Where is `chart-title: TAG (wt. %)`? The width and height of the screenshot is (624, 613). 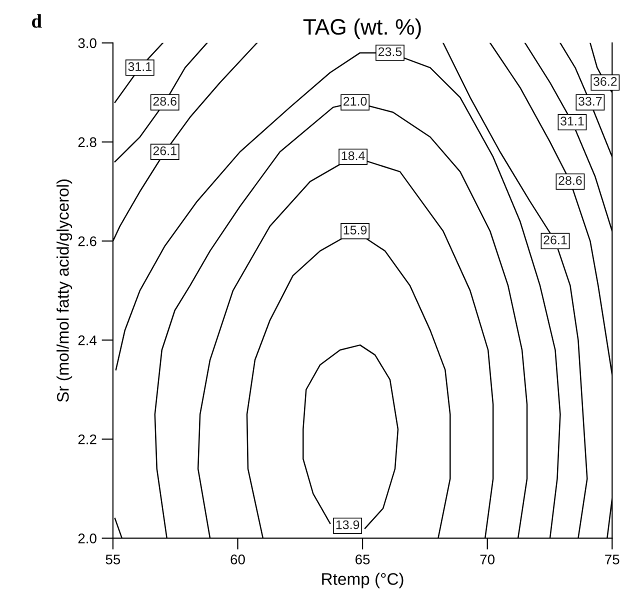 chart-title: TAG (wt. %) is located at coordinates (362, 29).